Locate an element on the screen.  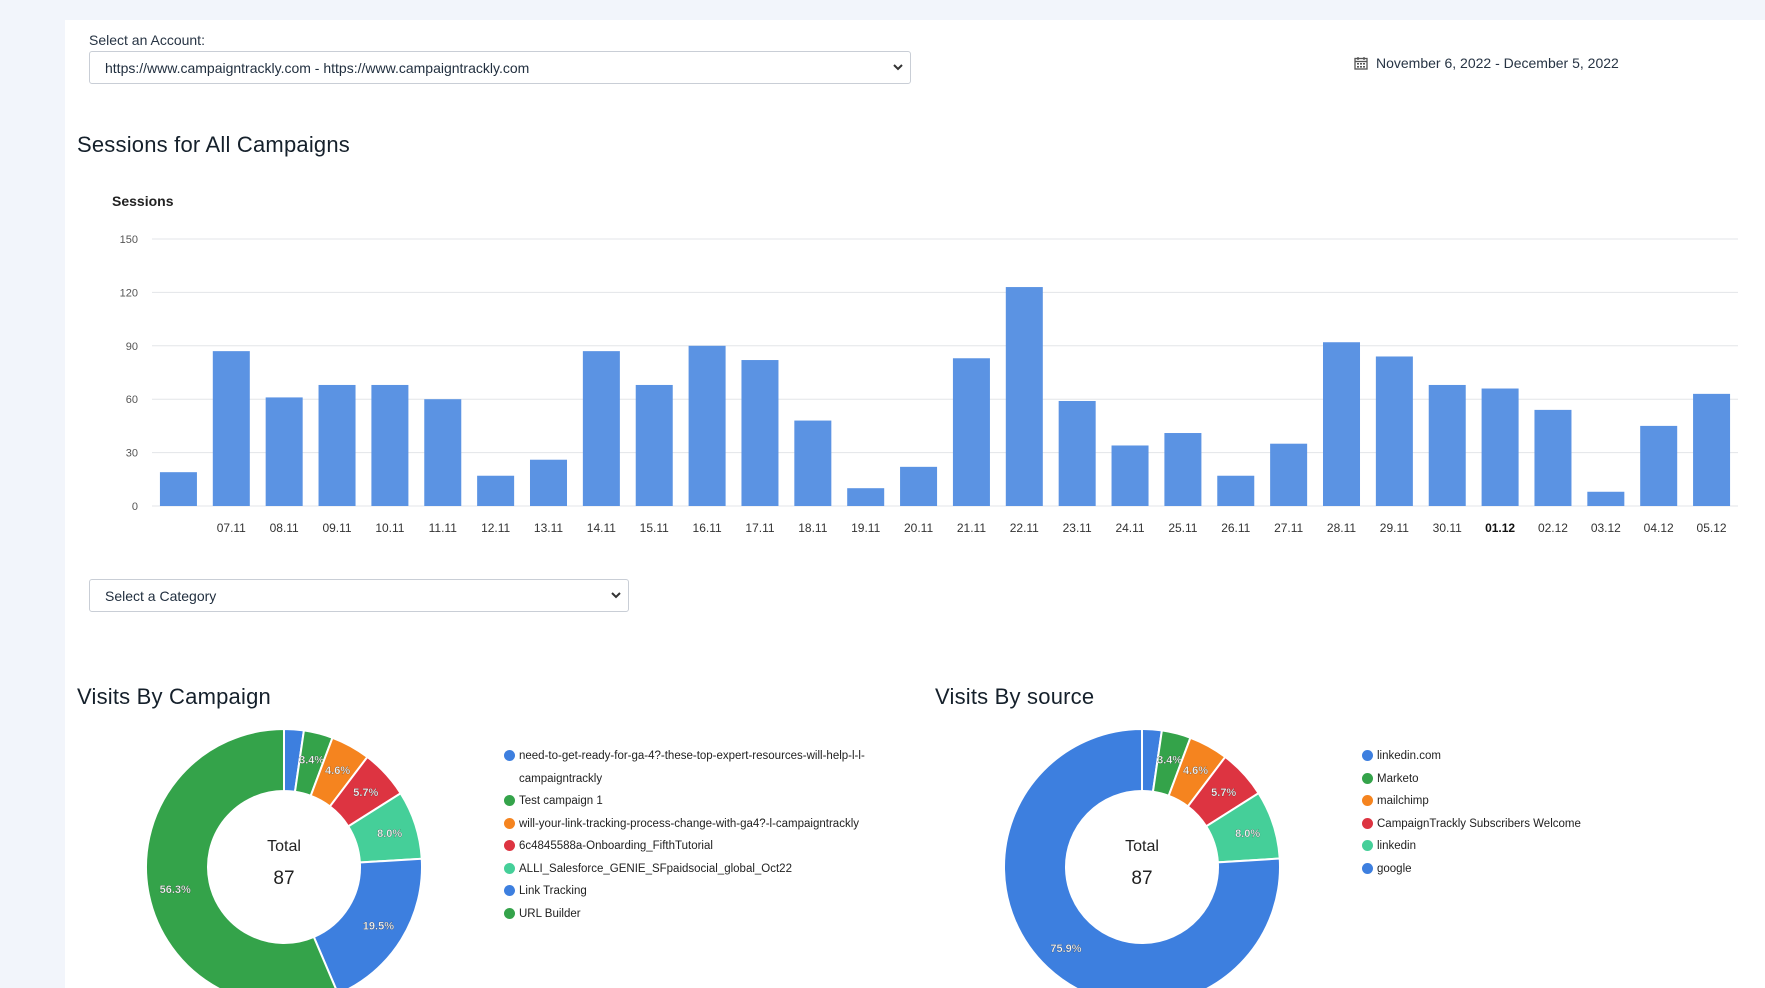
source-total: Total 87 is located at coordinates (1142, 864).